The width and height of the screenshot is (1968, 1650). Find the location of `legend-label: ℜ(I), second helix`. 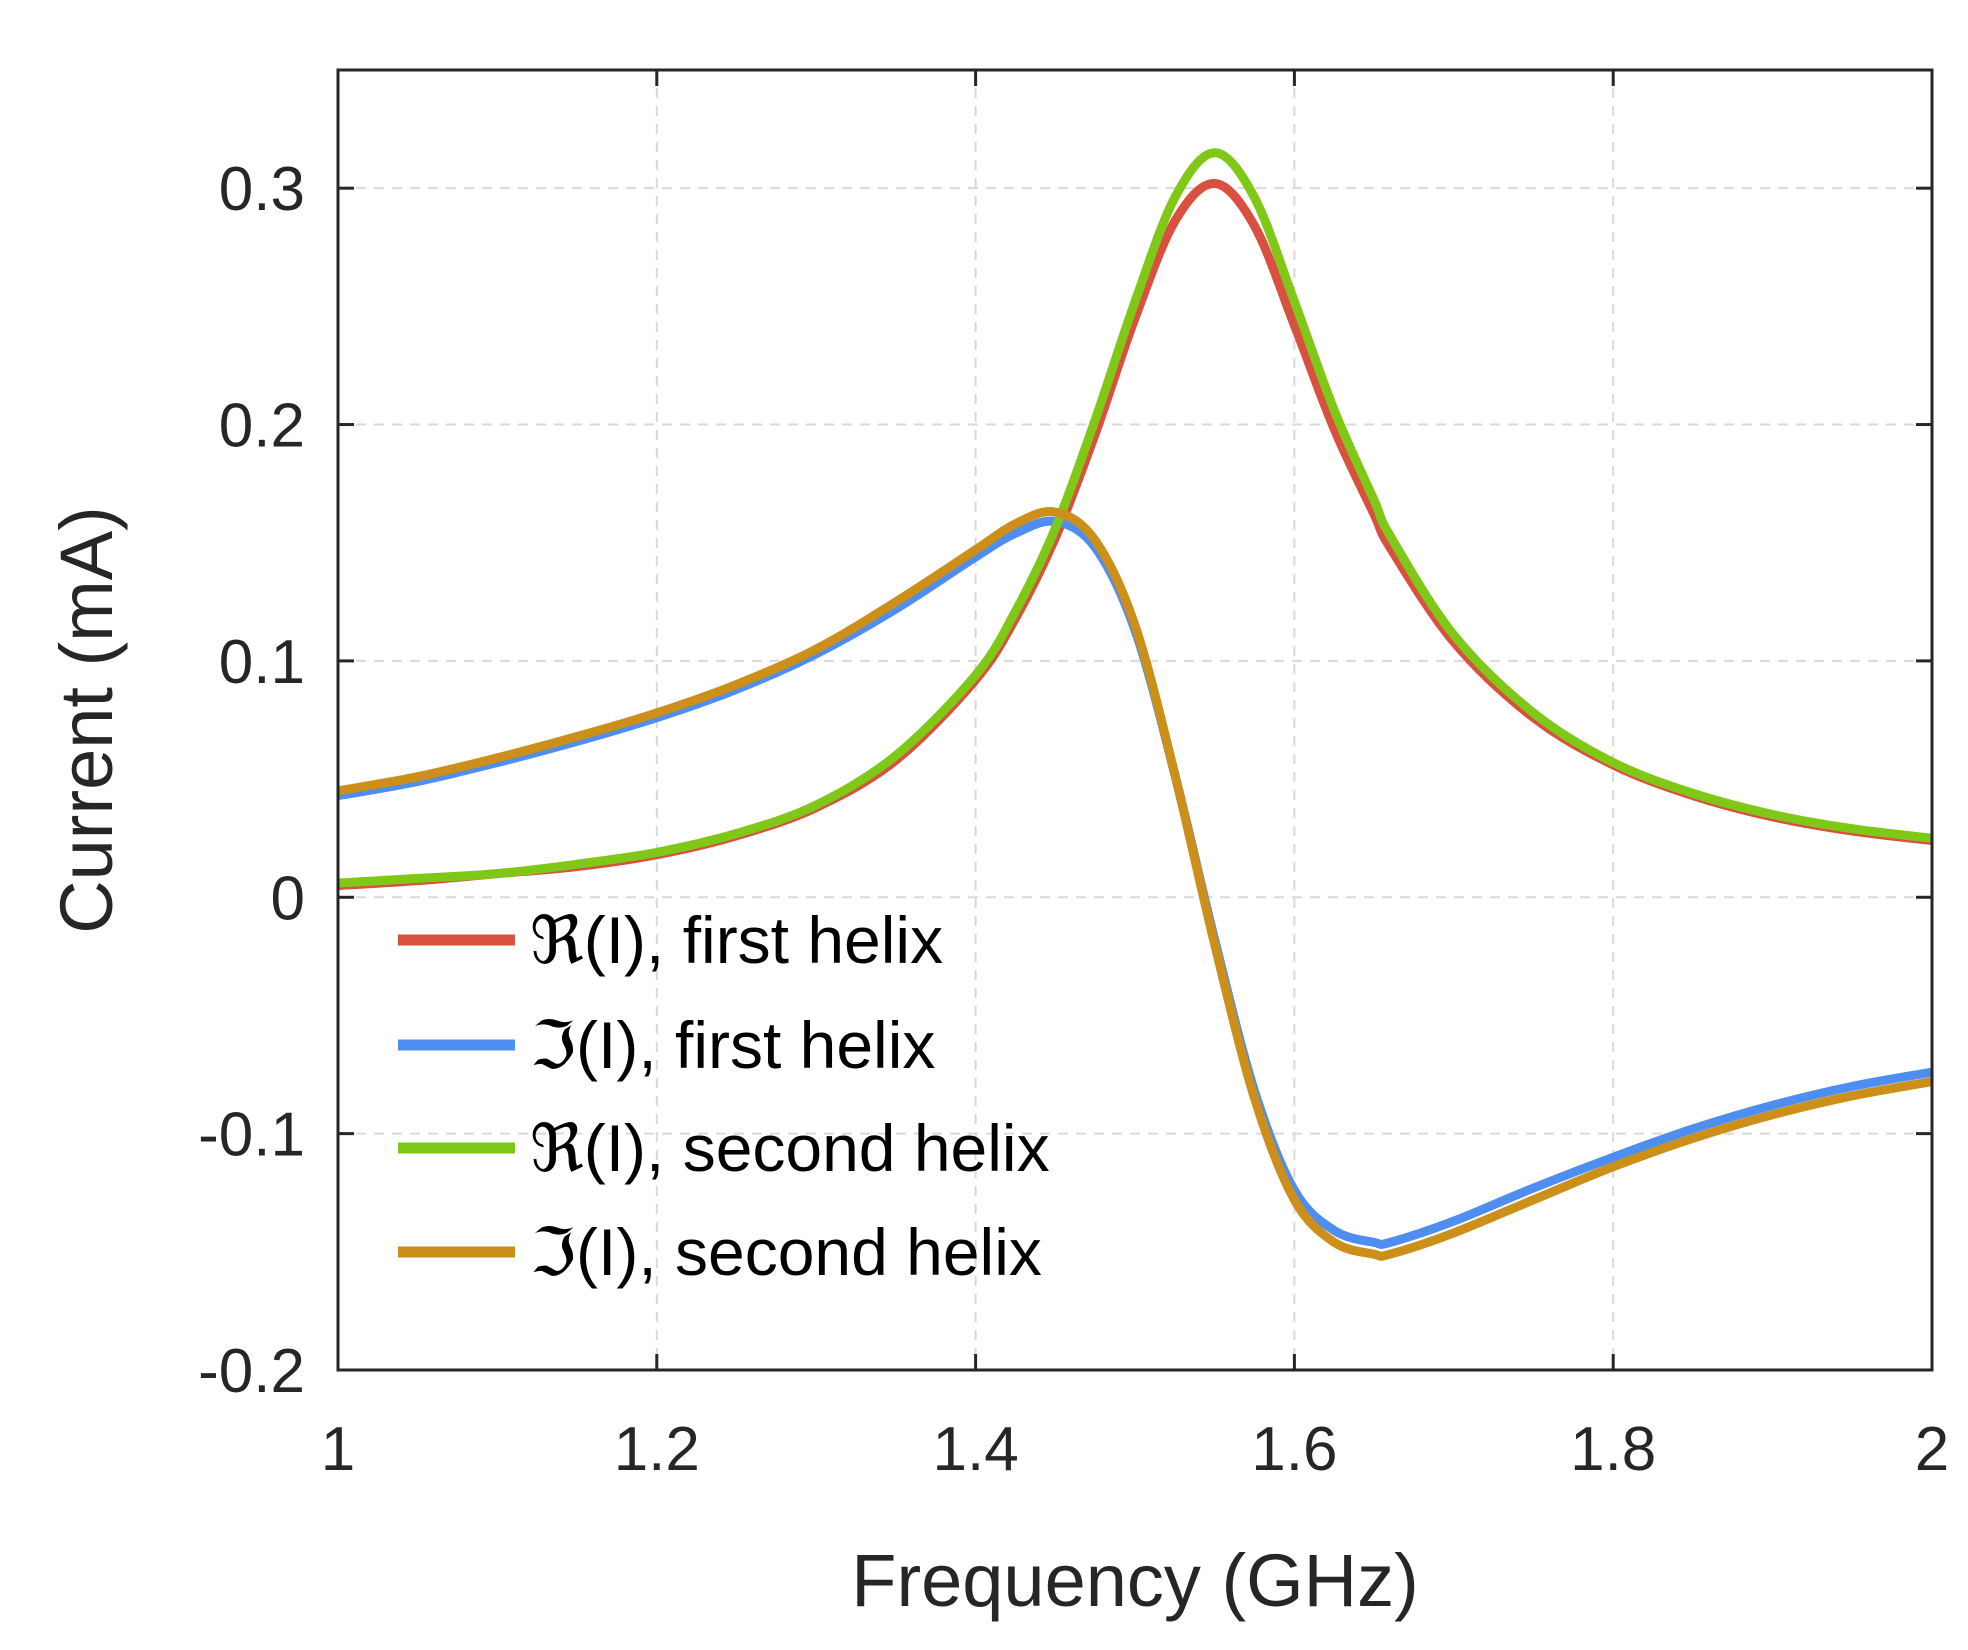

legend-label: ℜ(I), second helix is located at coordinates (790, 1148).